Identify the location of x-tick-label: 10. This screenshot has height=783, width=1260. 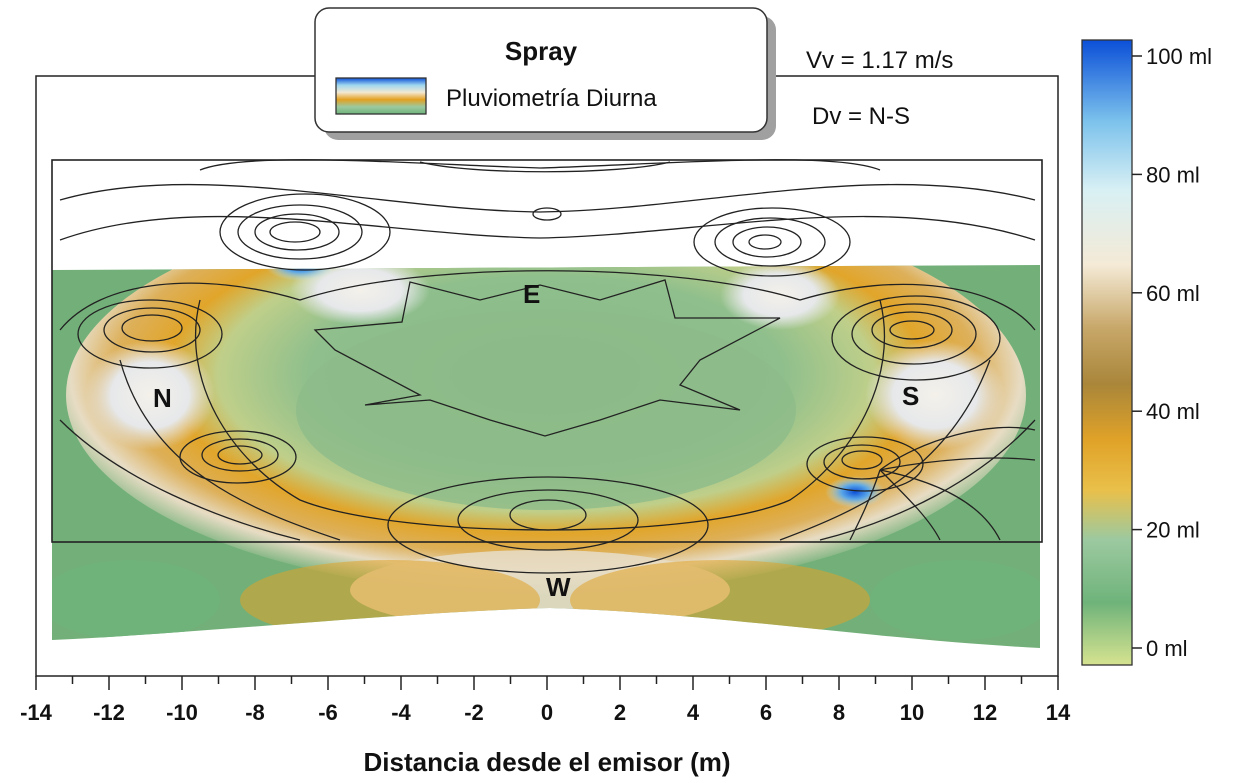
(912, 712).